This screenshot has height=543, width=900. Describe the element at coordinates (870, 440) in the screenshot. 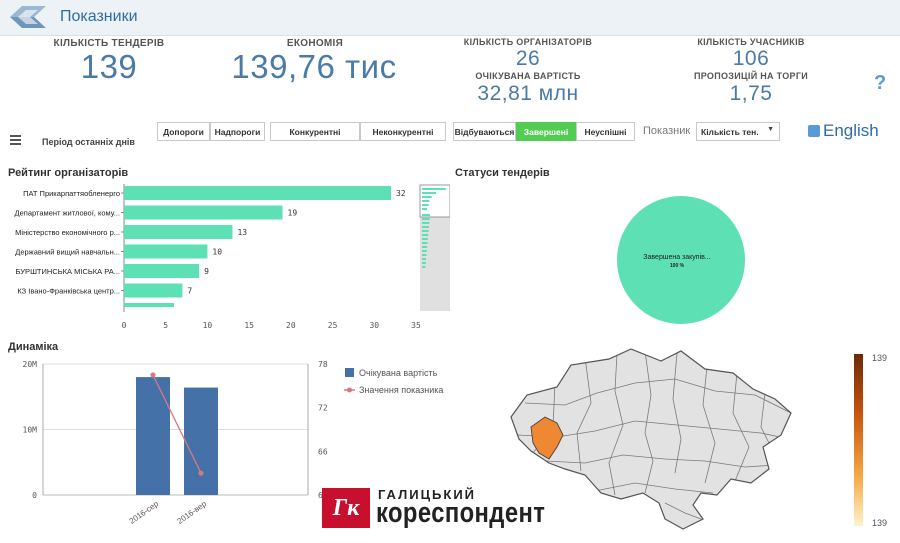

I see `map-legend: 139 139` at that location.